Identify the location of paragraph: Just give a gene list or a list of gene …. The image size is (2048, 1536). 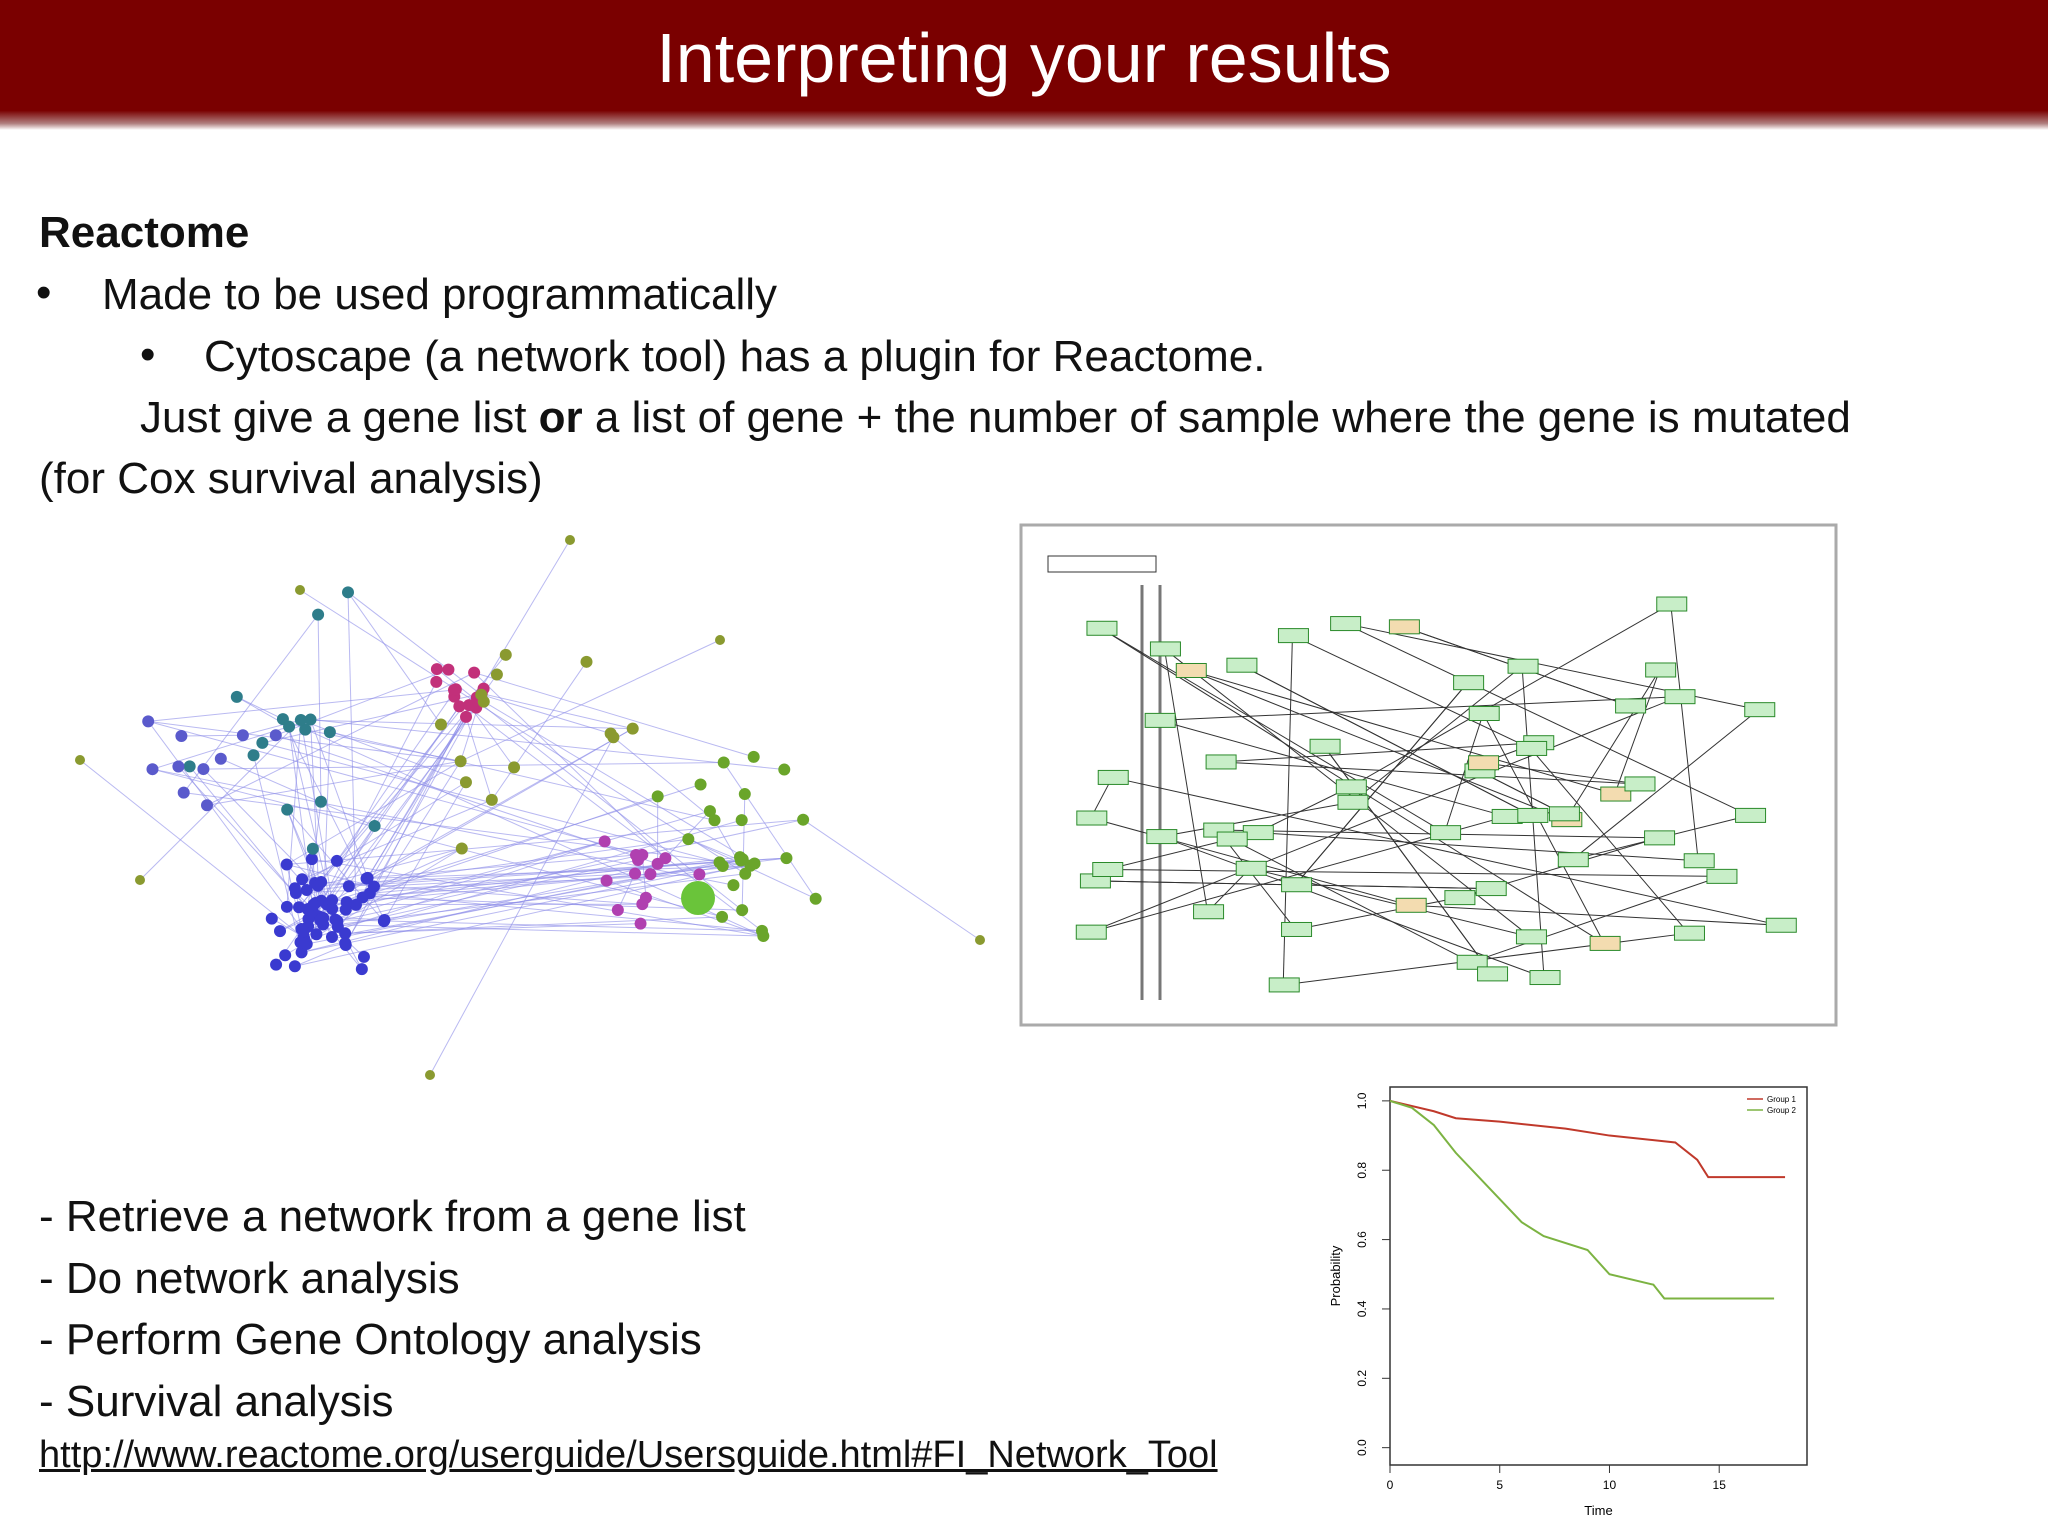
(995, 418).